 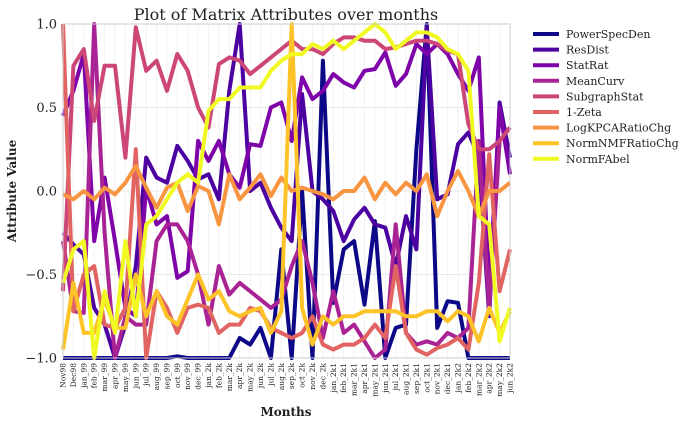 What do you see at coordinates (156, 377) in the screenshot?
I see `x-tick-label: aug_99` at bounding box center [156, 377].